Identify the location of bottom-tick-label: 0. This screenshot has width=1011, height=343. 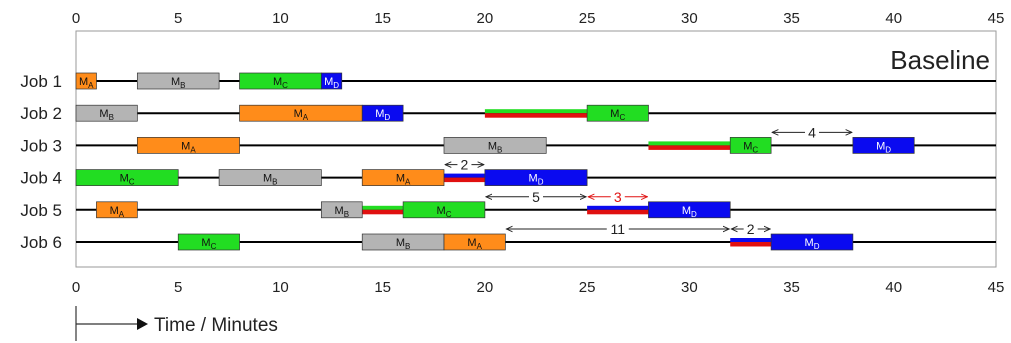
(76, 287).